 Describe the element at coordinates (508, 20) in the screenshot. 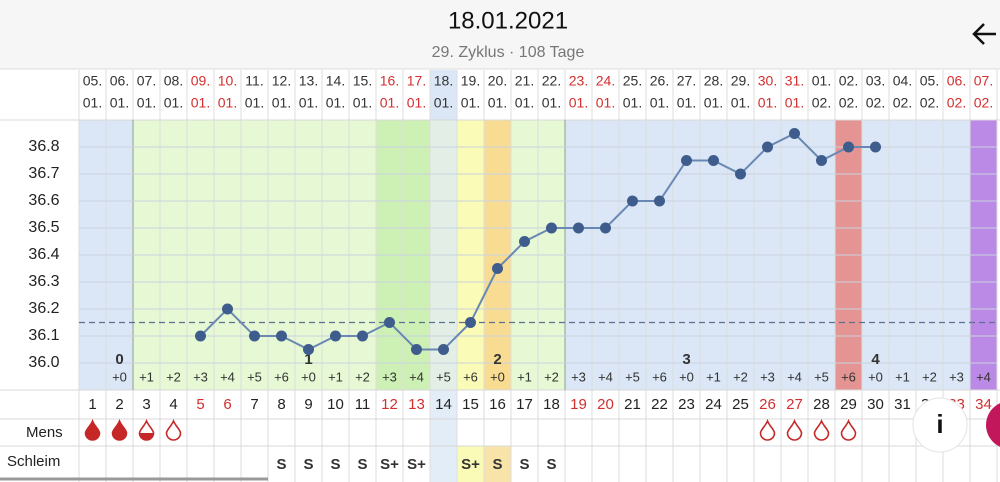

I see `title: 18.01.2021` at that location.